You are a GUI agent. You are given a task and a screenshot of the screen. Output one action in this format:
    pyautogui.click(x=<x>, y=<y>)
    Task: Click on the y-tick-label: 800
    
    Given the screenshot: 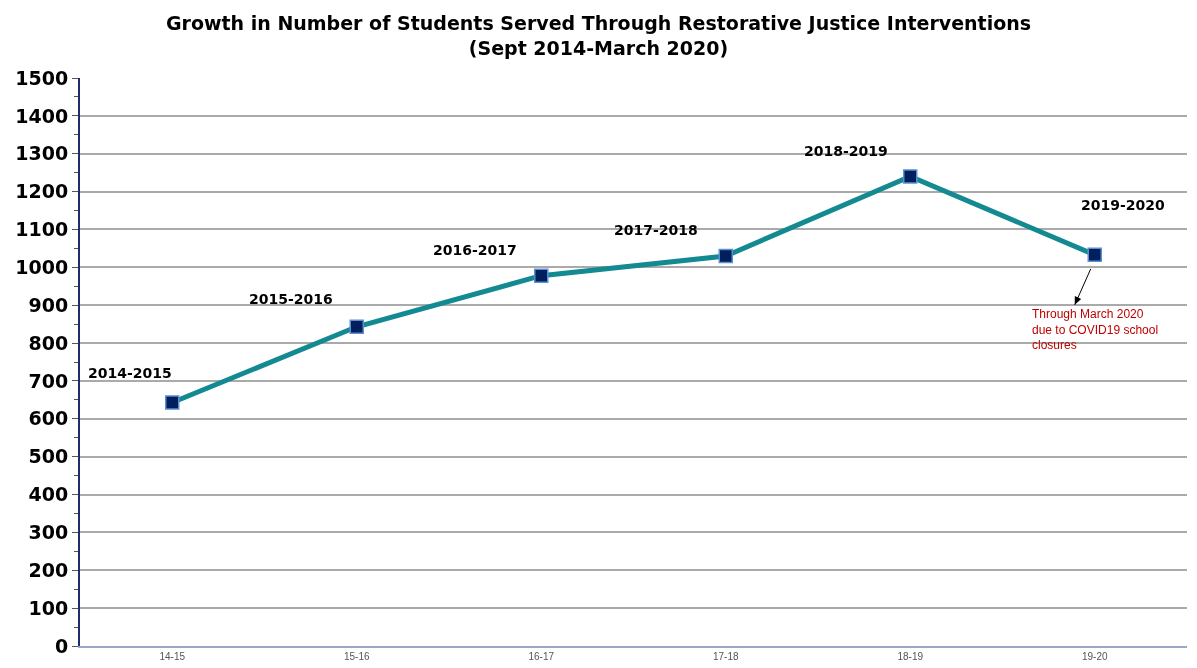 What is the action you would take?
    pyautogui.click(x=48, y=342)
    